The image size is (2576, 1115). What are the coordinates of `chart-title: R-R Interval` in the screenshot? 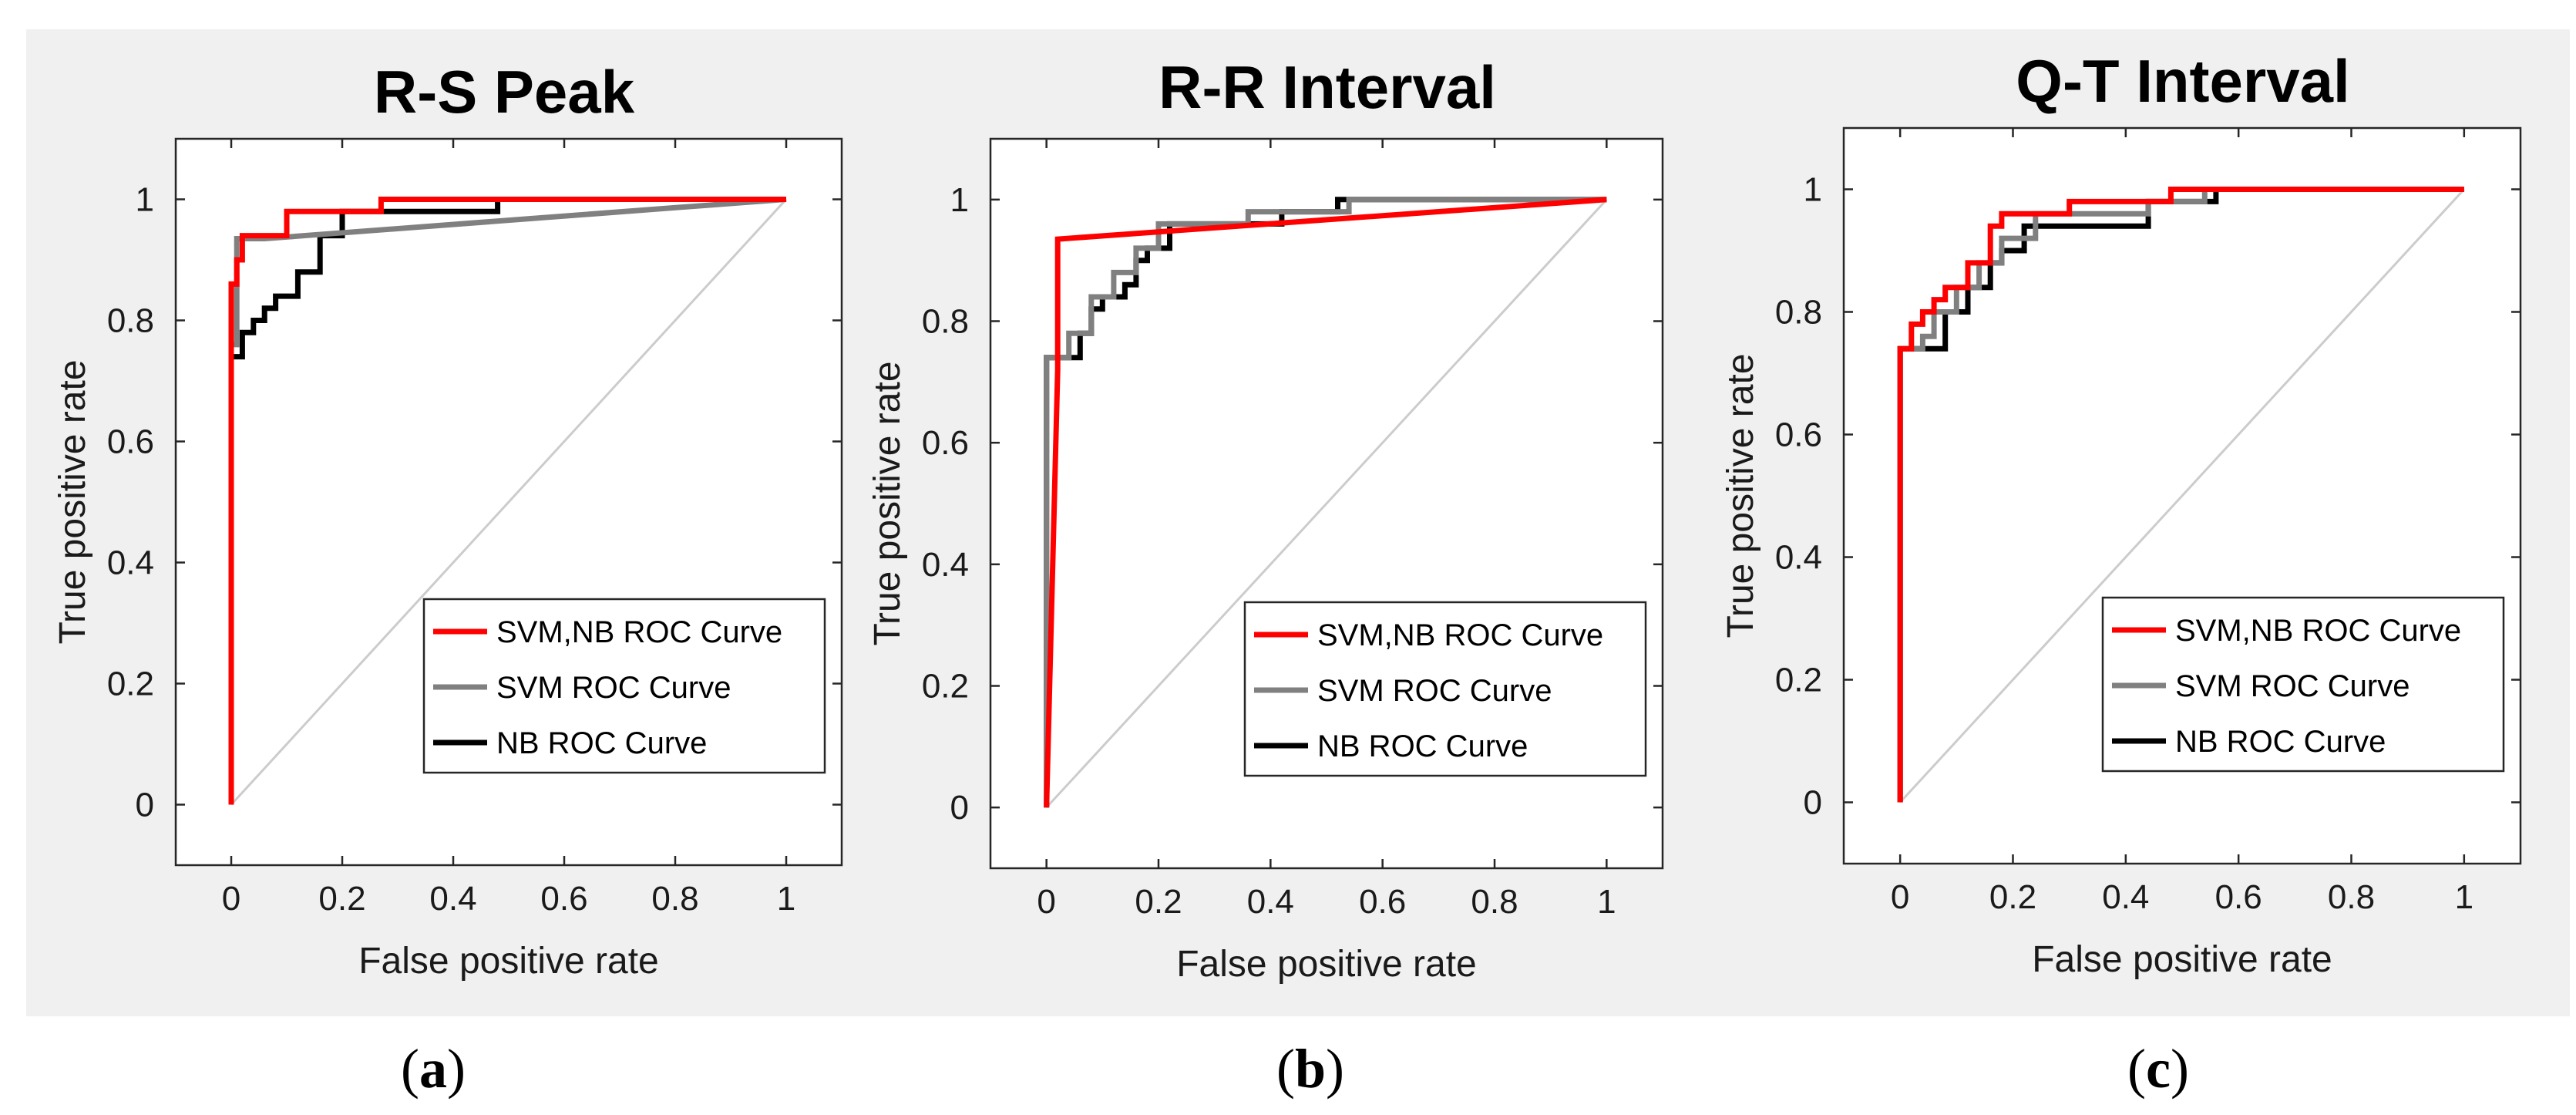 It's located at (1327, 87).